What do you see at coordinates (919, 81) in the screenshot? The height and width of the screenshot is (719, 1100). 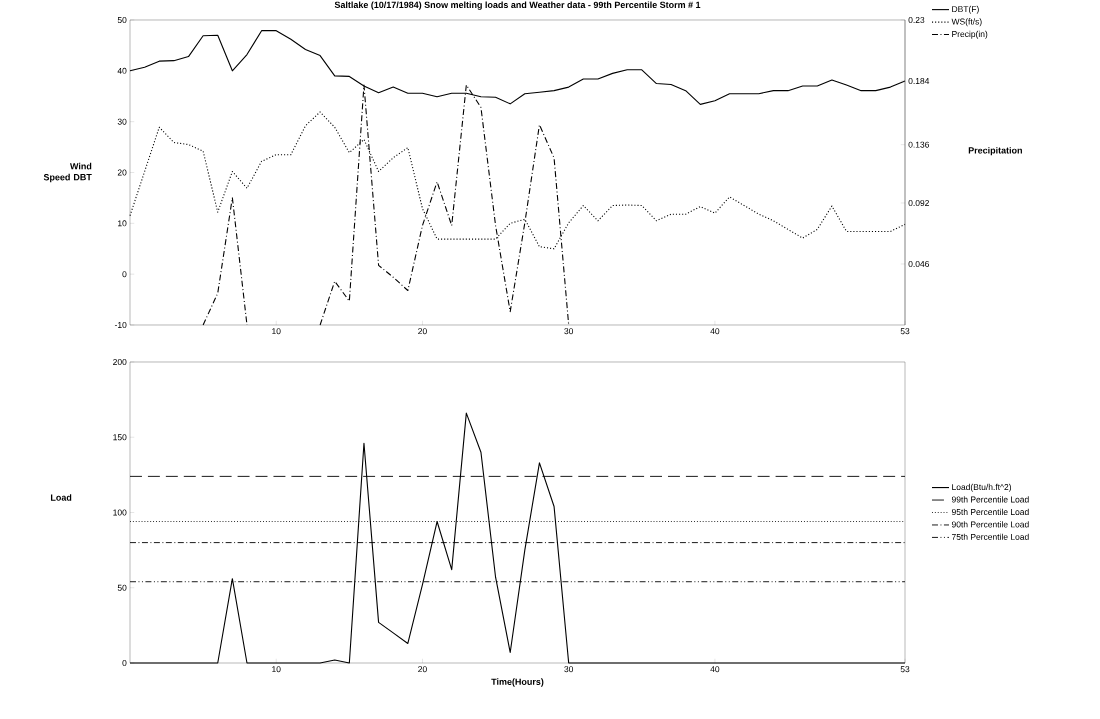 I see `y2-tick-label: 0.184` at bounding box center [919, 81].